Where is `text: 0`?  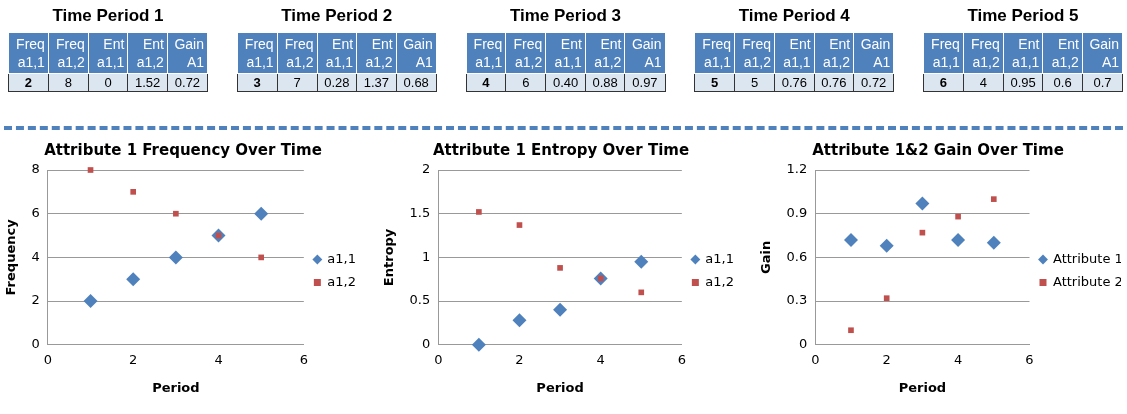 text: 0 is located at coordinates (108, 82).